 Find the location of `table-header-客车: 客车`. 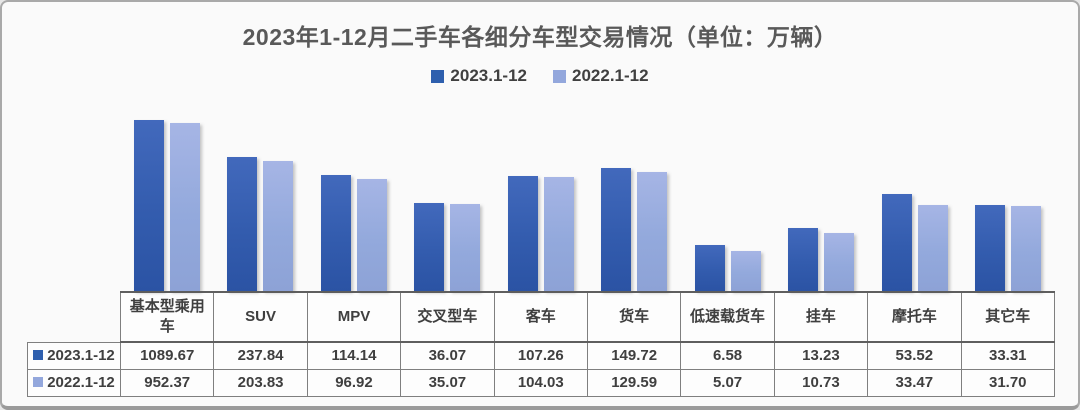

table-header-客车: 客车 is located at coordinates (540, 317).